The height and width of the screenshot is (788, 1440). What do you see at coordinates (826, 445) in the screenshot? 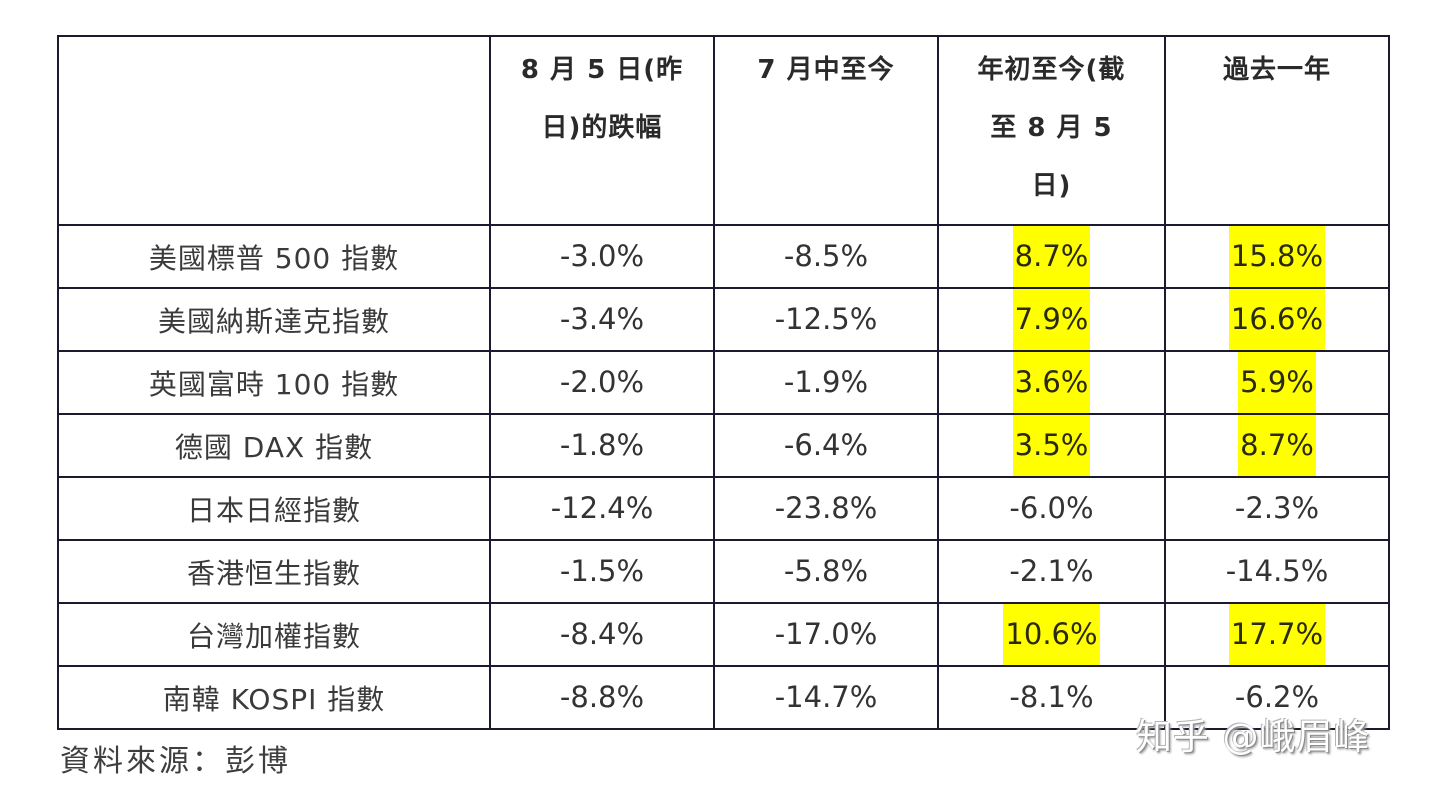
I see `since-mid-july-cell: -6.4%` at bounding box center [826, 445].